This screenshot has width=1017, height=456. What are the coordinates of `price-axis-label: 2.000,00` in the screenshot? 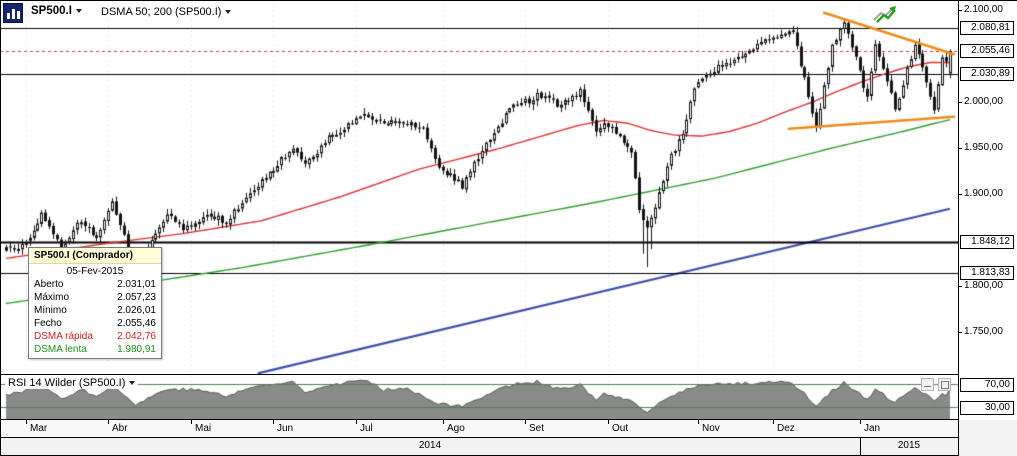 It's located at (983, 102).